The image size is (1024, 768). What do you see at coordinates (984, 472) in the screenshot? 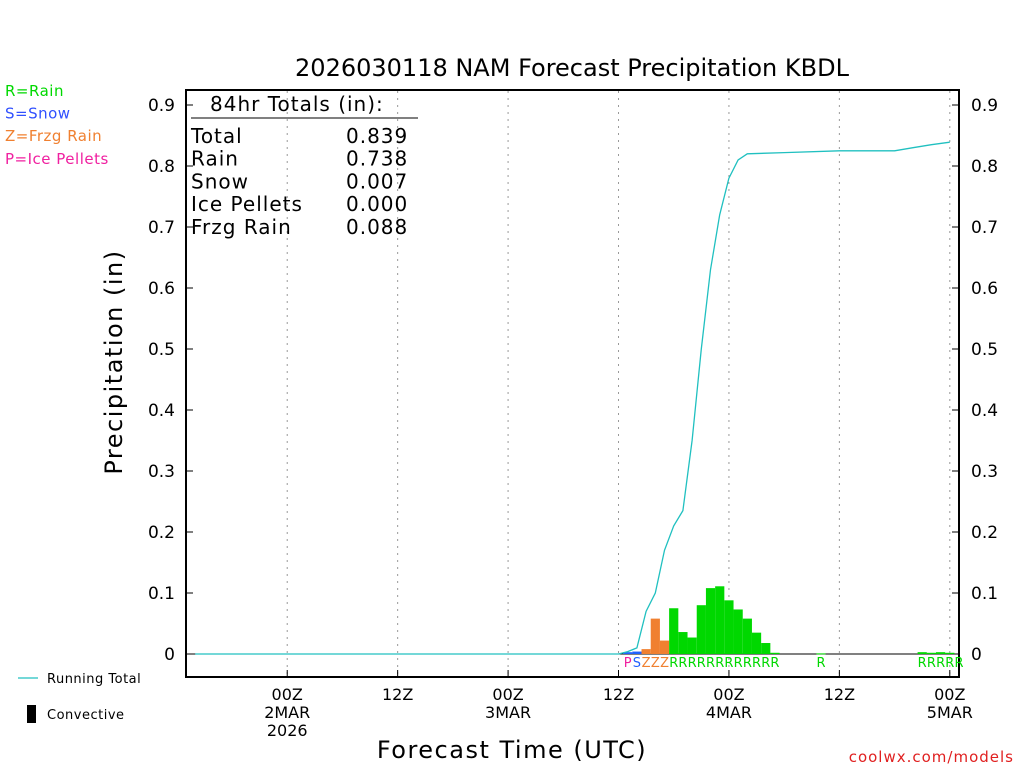
I see `ytick-label-right: 0.3` at bounding box center [984, 472].